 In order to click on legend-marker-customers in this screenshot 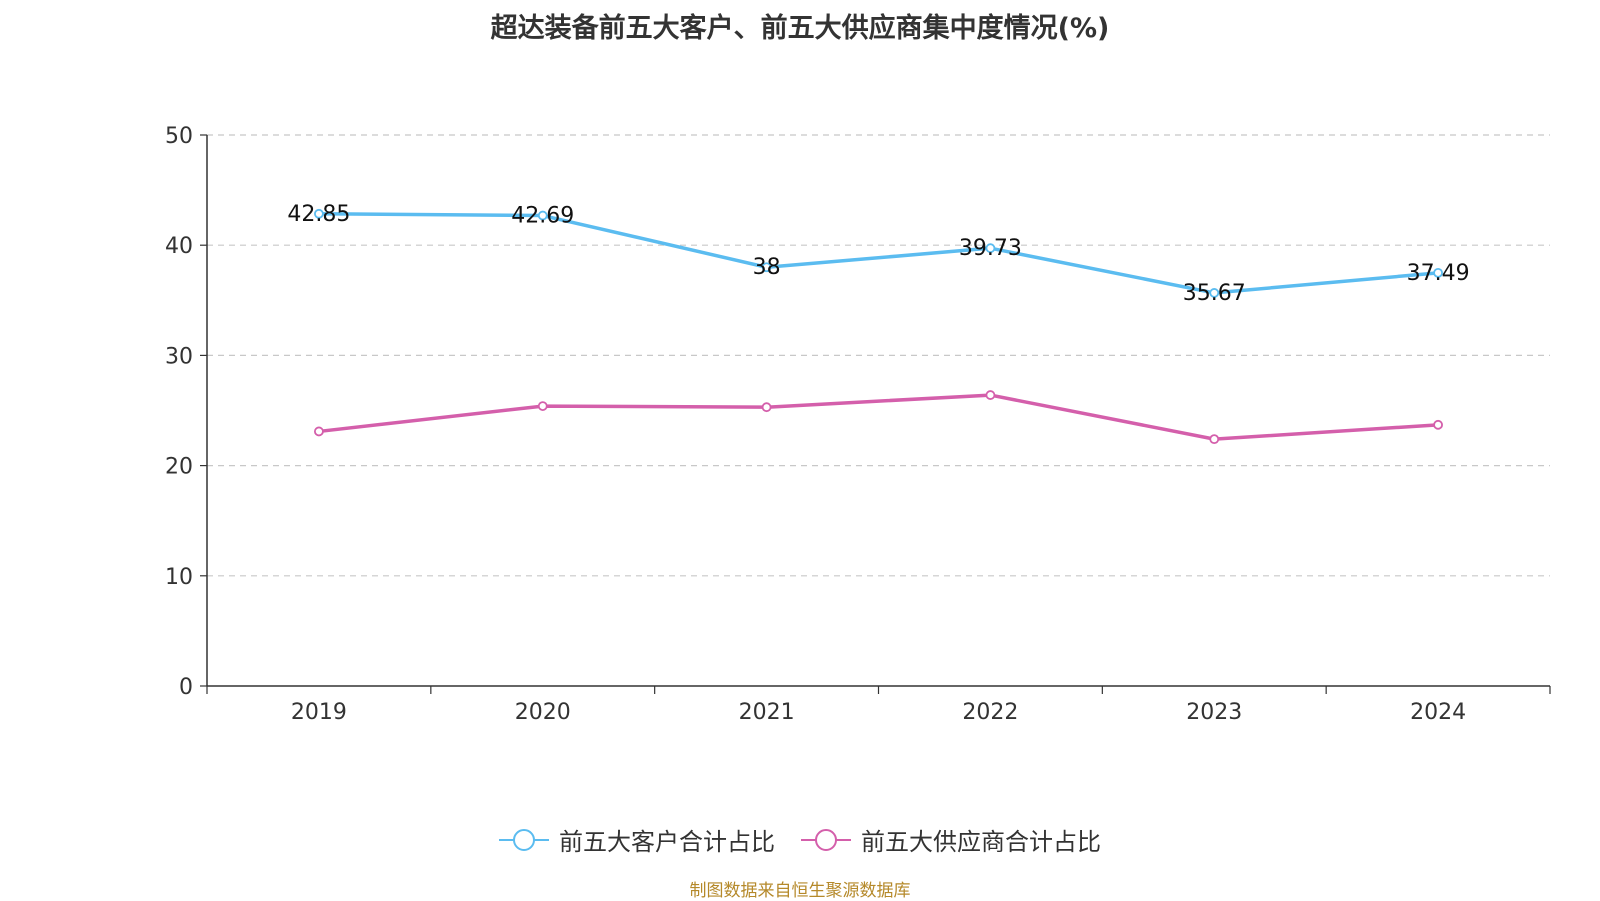, I will do `click(524, 839)`.